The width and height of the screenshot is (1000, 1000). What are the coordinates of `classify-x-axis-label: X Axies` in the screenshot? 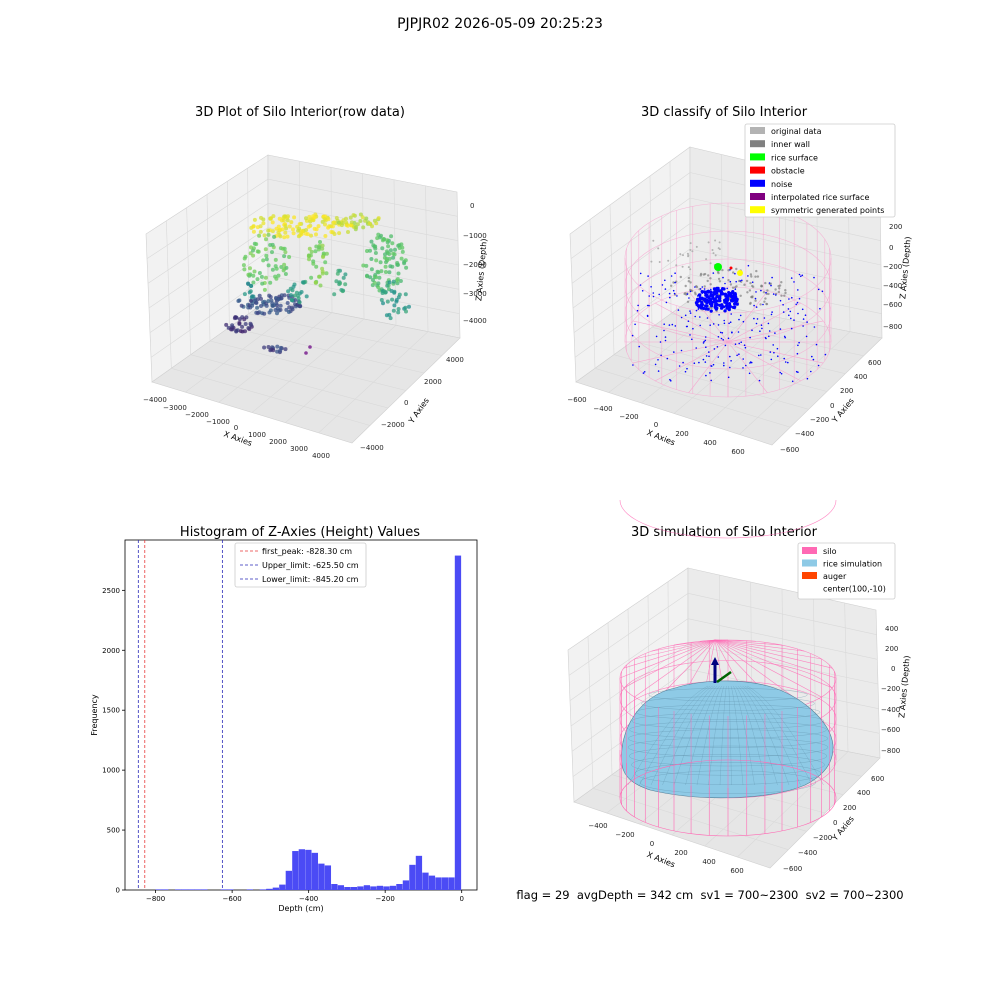 It's located at (661, 437).